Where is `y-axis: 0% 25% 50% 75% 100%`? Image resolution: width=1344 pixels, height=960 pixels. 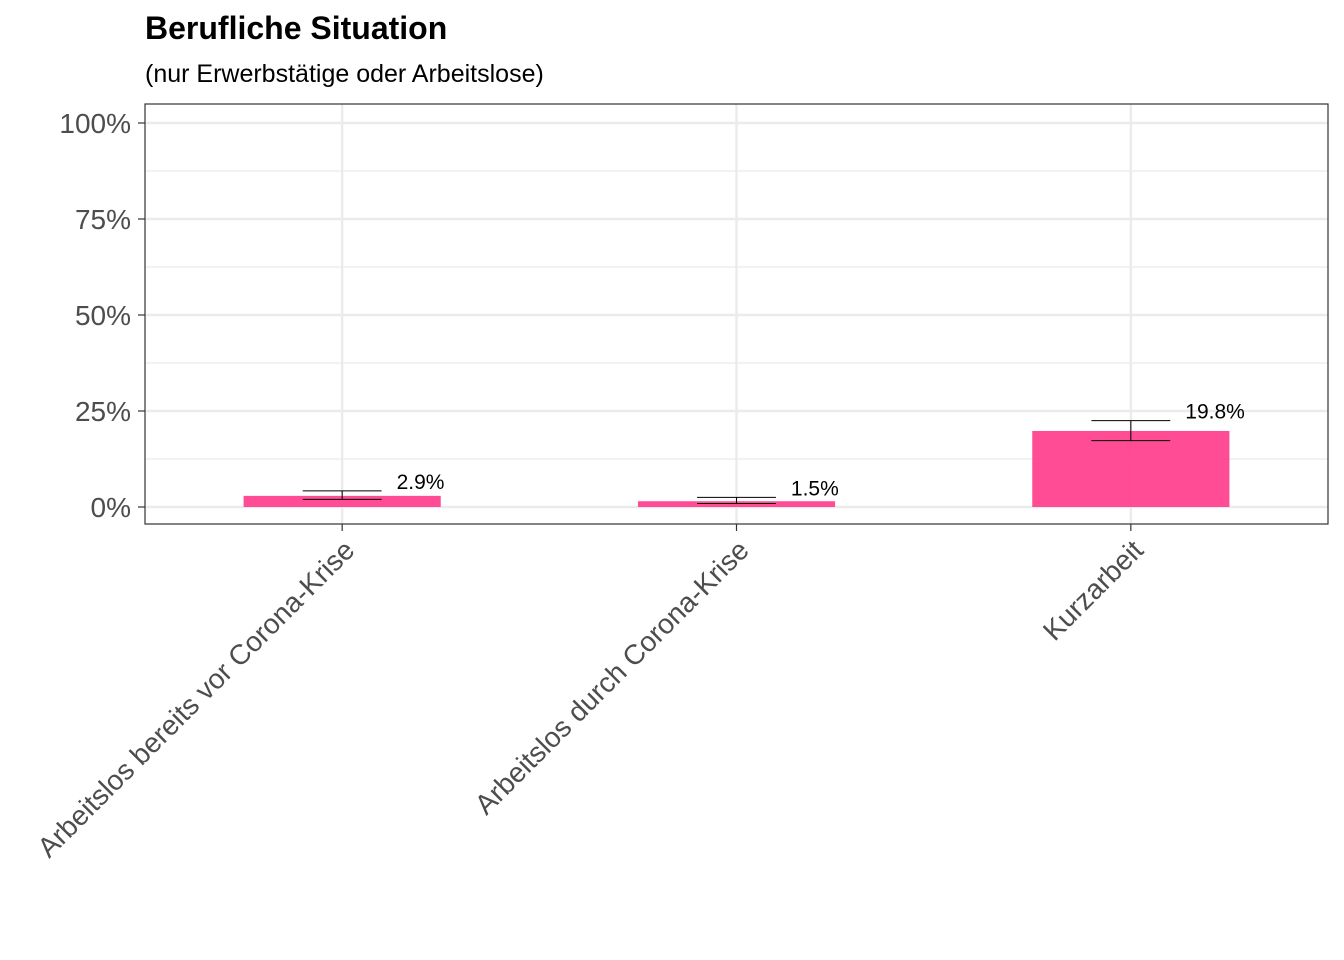
y-axis: 0% 25% 50% 75% 100% is located at coordinates (102, 315).